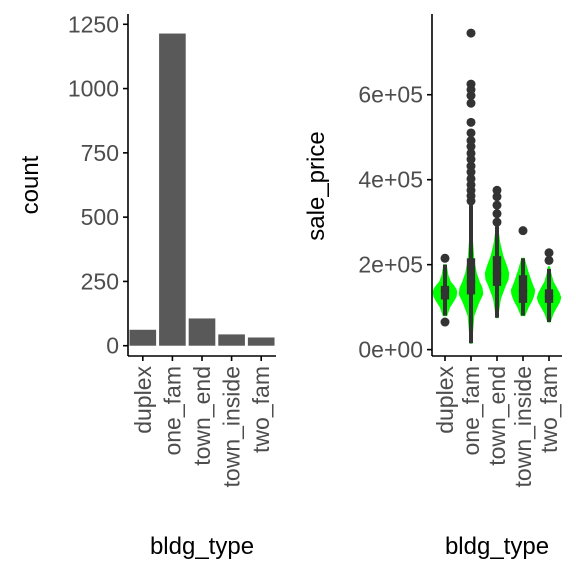 This screenshot has width=576, height=576. I want to click on bar-two_fam, so click(261, 341).